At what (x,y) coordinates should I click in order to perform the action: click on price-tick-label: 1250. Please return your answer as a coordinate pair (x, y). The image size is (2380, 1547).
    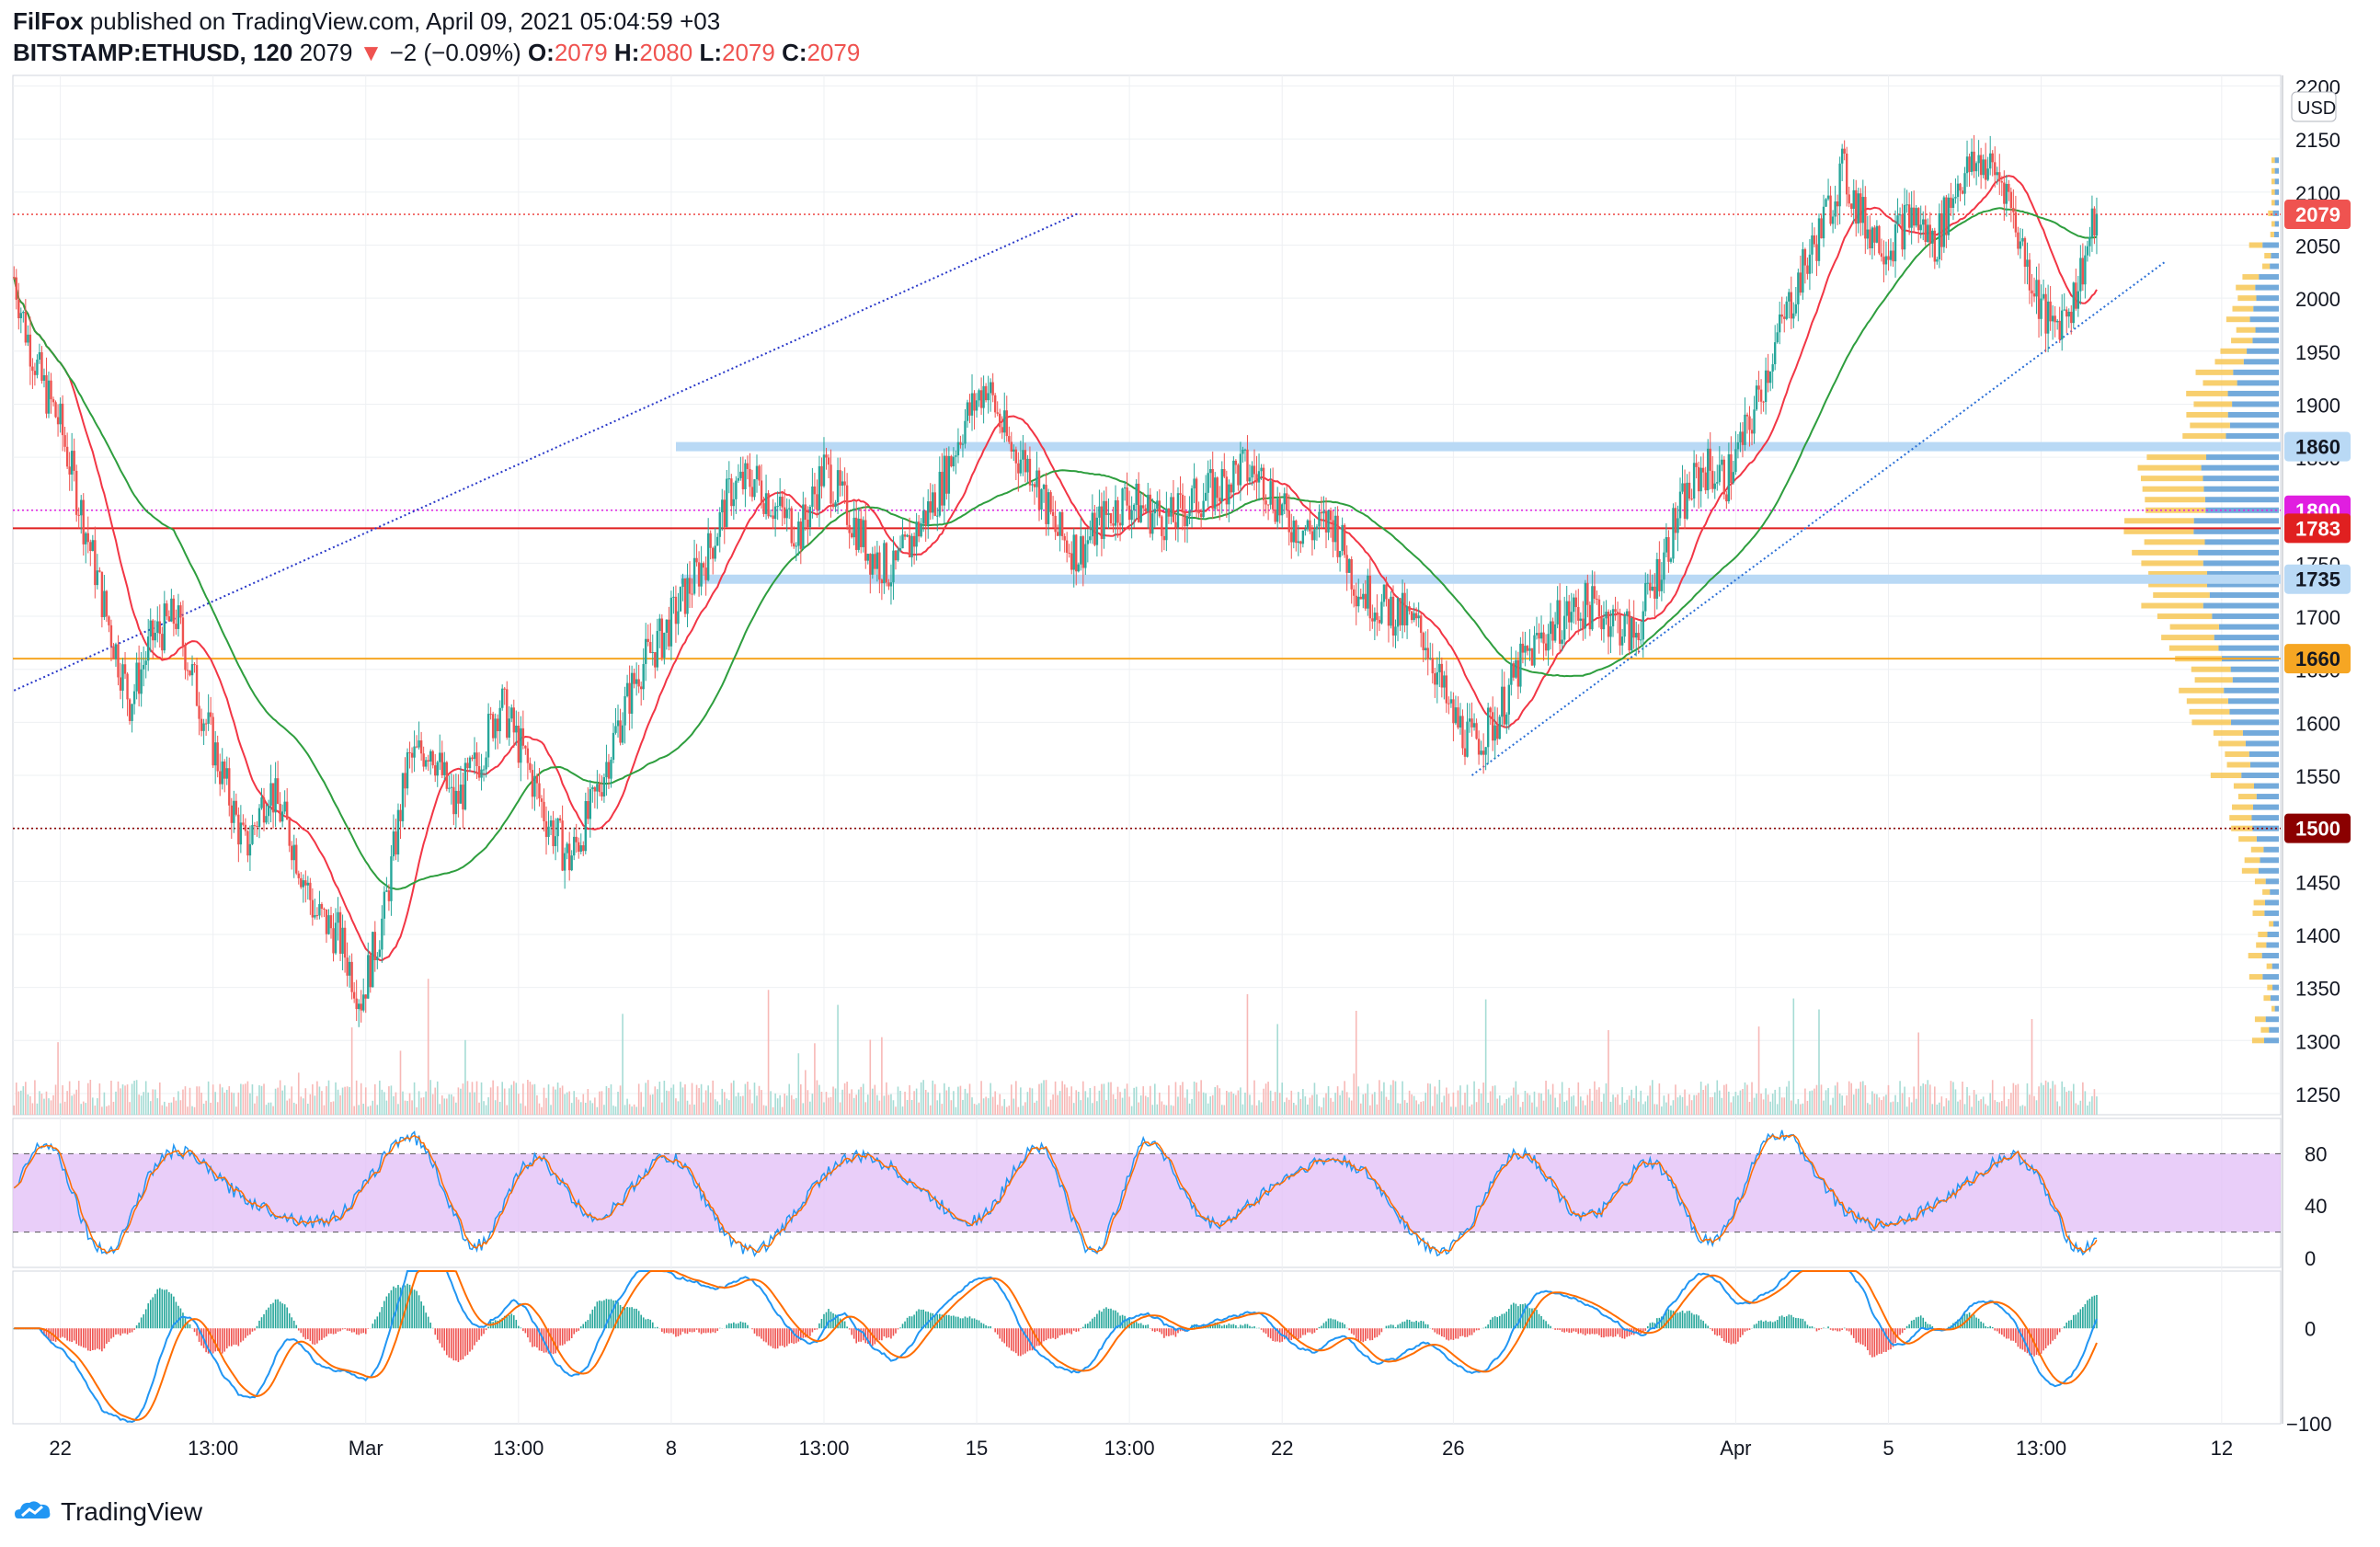
    Looking at the image, I should click on (2317, 1094).